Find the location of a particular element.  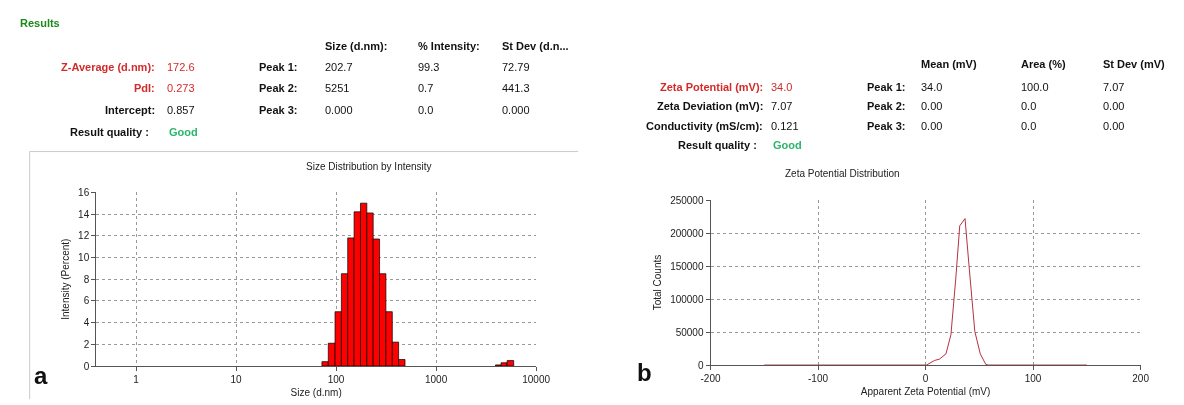

text: PdI: is located at coordinates (144, 88).